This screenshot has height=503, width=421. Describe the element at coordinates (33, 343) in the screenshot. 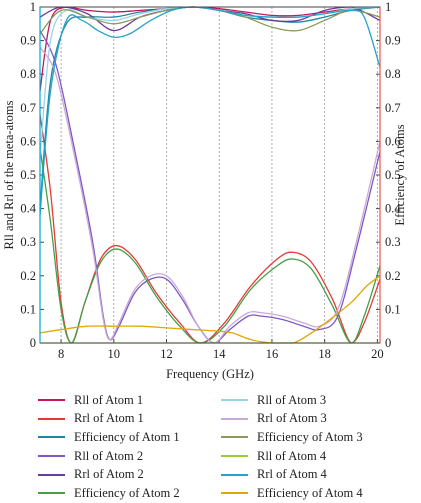

I see `y-tick-label-left: 0` at that location.